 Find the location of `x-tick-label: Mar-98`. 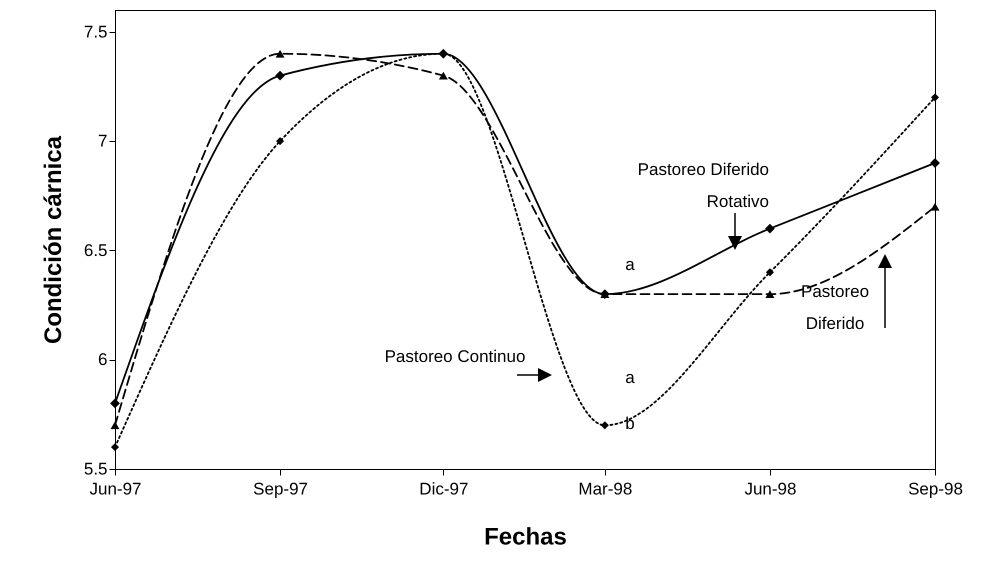

x-tick-label: Mar-98 is located at coordinates (605, 489).